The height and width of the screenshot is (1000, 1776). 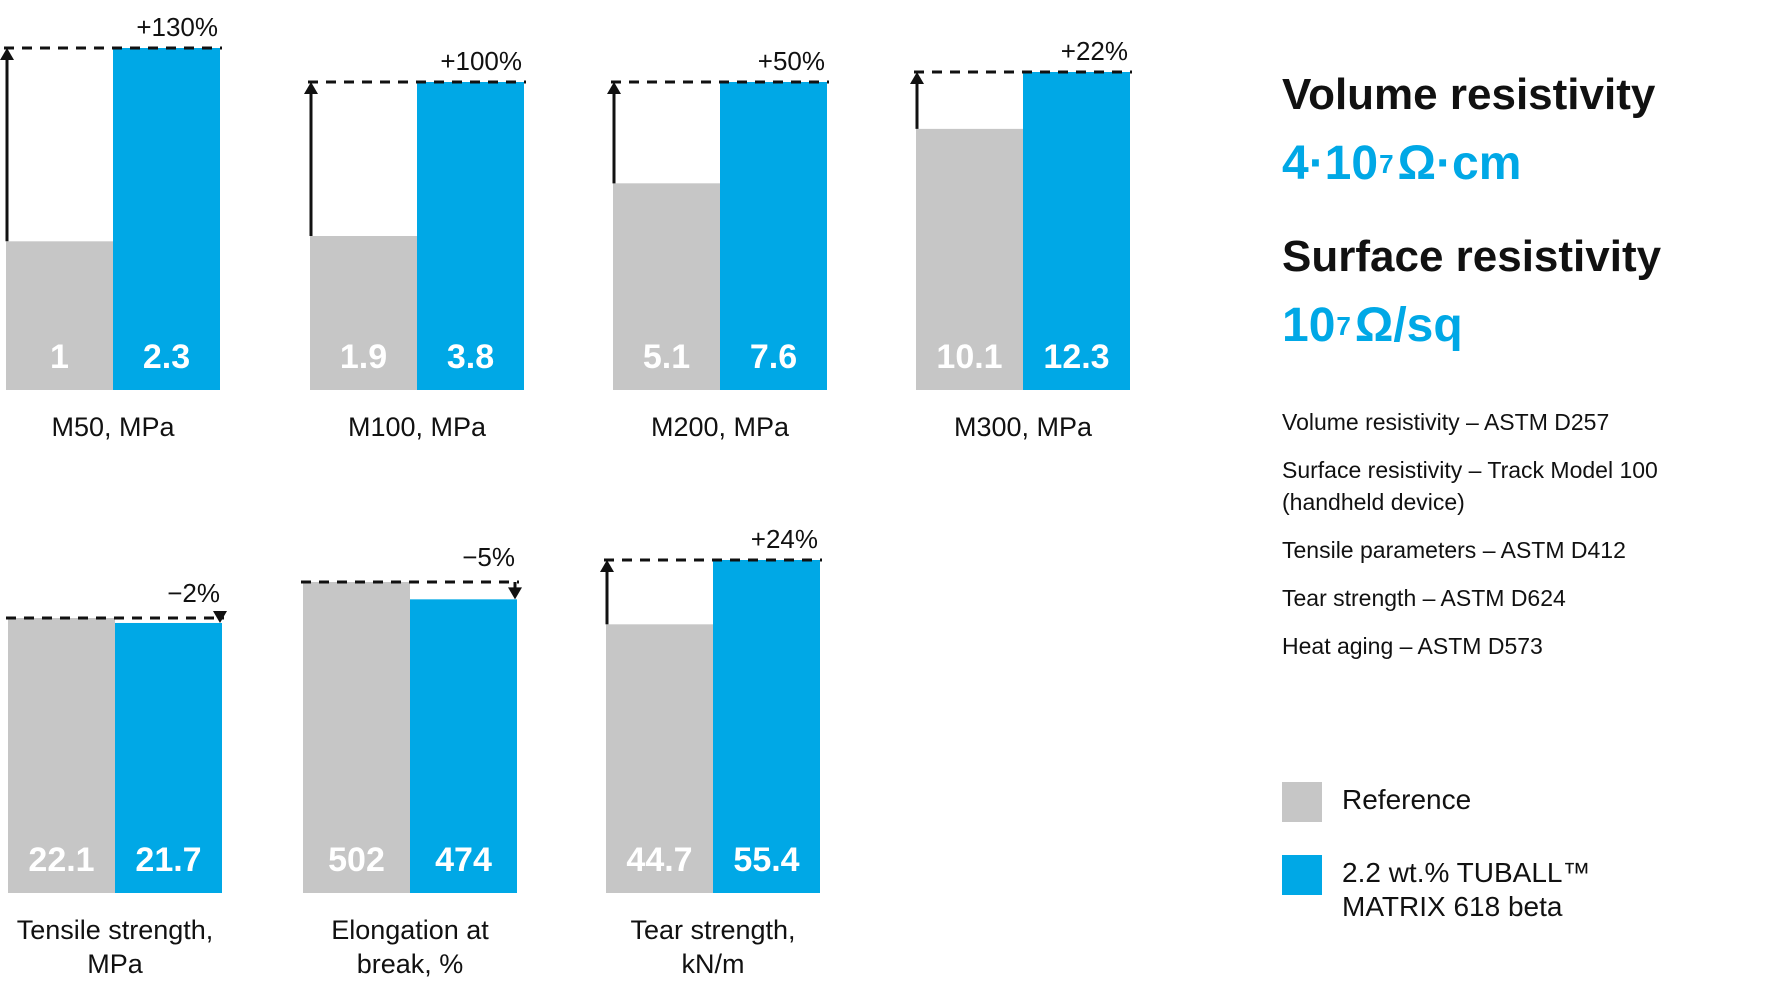 I want to click on bar-value-label: 55.4, so click(x=766, y=860).